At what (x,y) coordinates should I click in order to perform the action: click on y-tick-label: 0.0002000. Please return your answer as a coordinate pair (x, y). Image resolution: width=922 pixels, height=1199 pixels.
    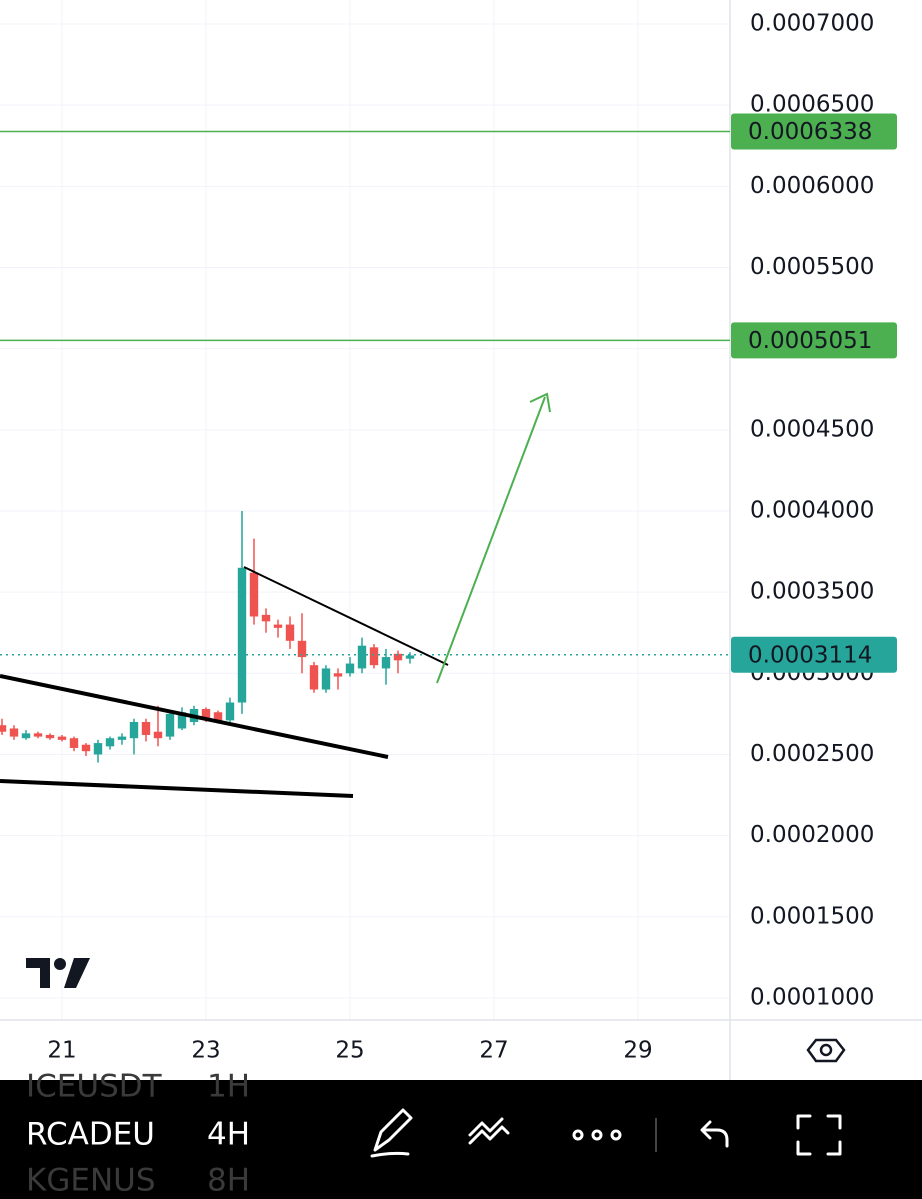
    Looking at the image, I should click on (812, 835).